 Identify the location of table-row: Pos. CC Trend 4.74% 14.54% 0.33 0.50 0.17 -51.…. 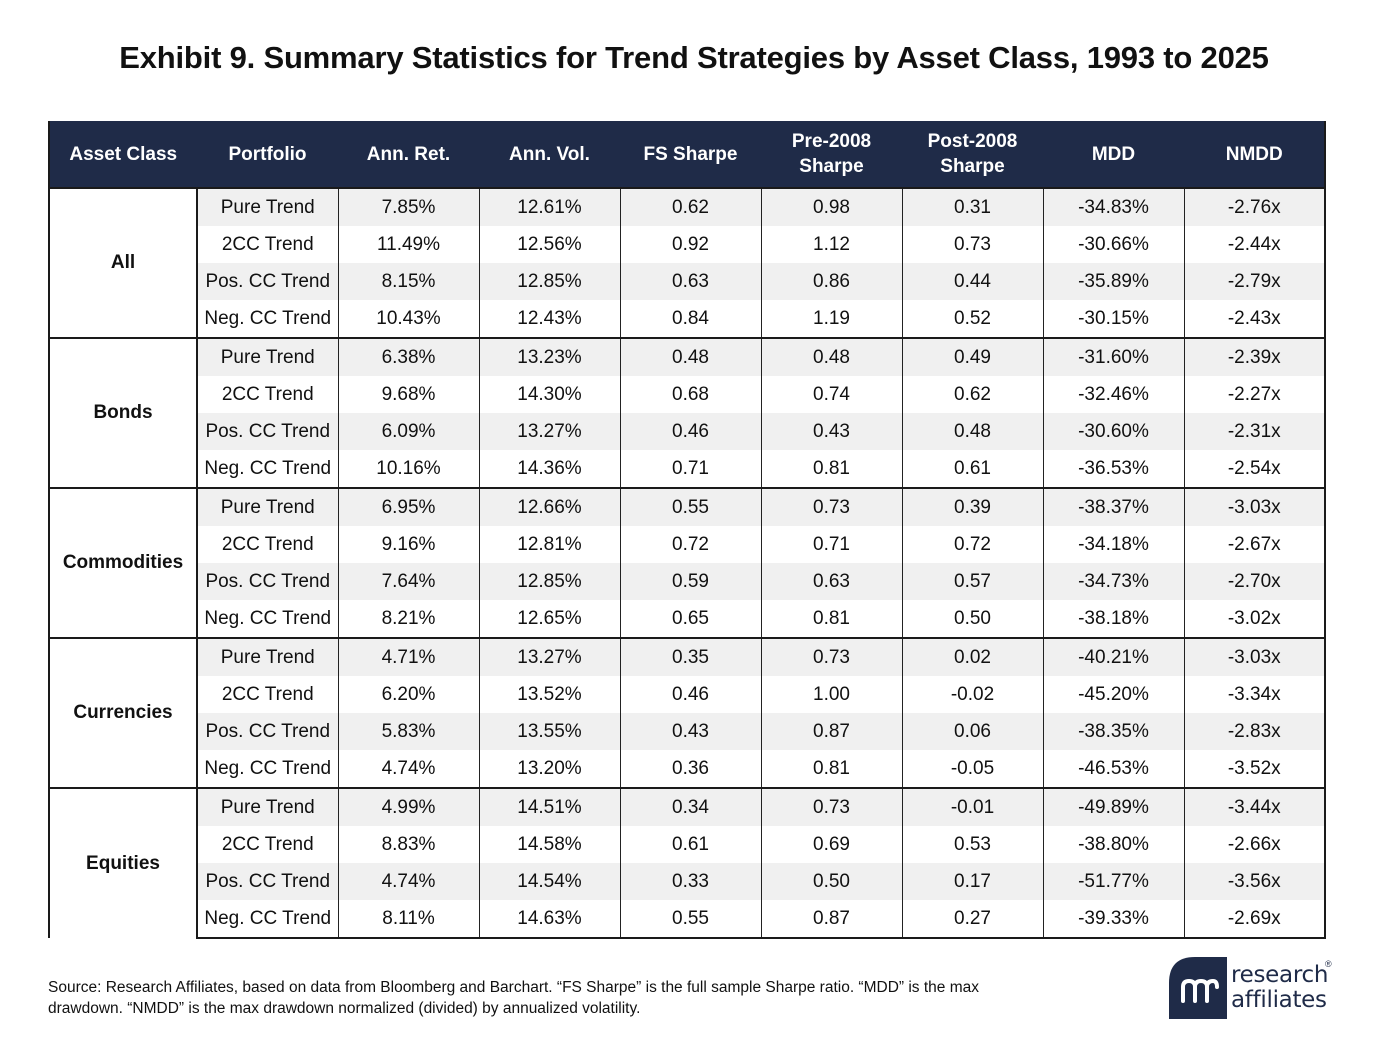
(687, 881).